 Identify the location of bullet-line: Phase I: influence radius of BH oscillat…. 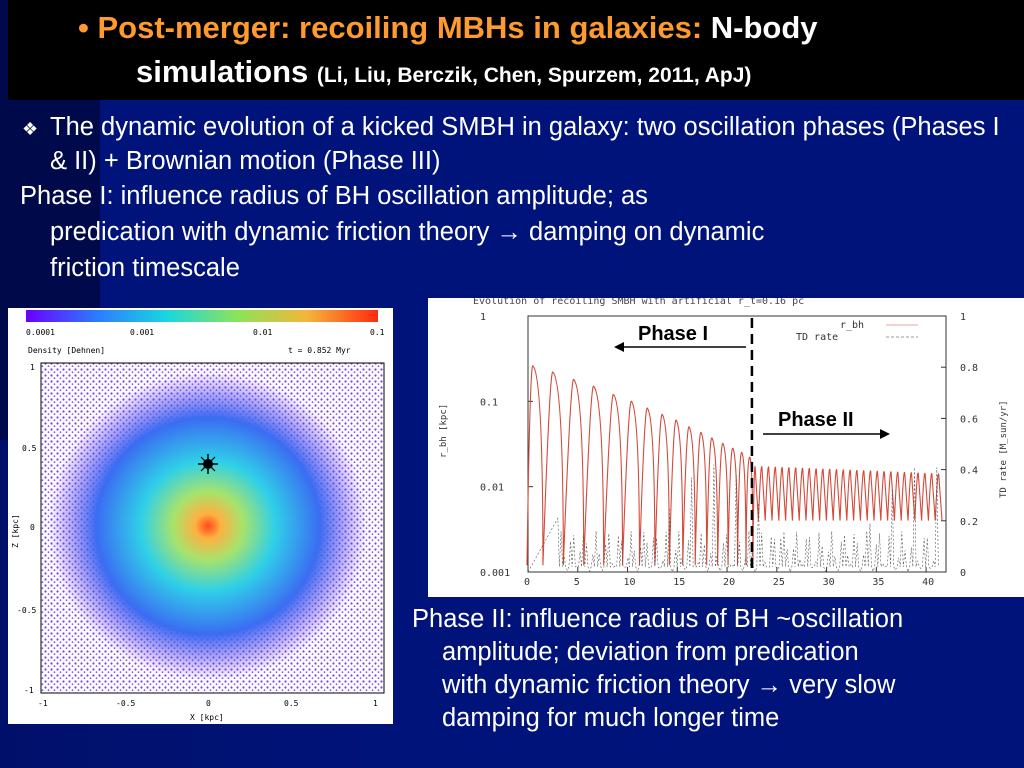
(334, 196).